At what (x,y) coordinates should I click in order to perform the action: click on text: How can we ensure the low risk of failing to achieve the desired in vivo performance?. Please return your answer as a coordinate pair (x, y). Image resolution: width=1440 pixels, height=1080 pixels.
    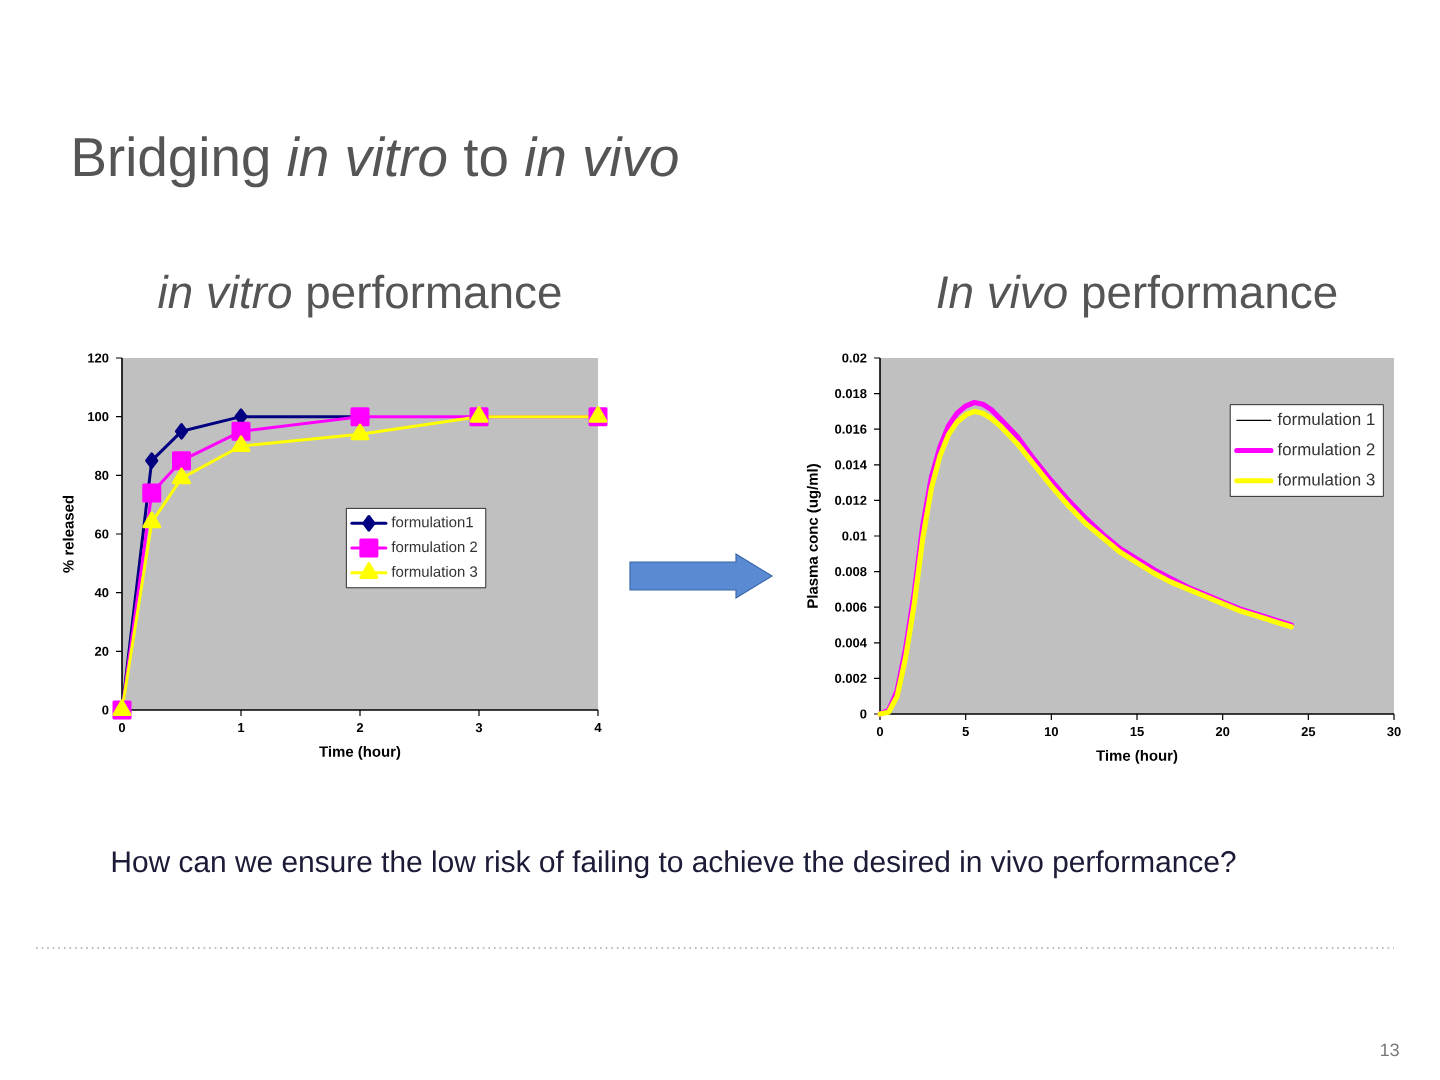
    Looking at the image, I should click on (674, 864).